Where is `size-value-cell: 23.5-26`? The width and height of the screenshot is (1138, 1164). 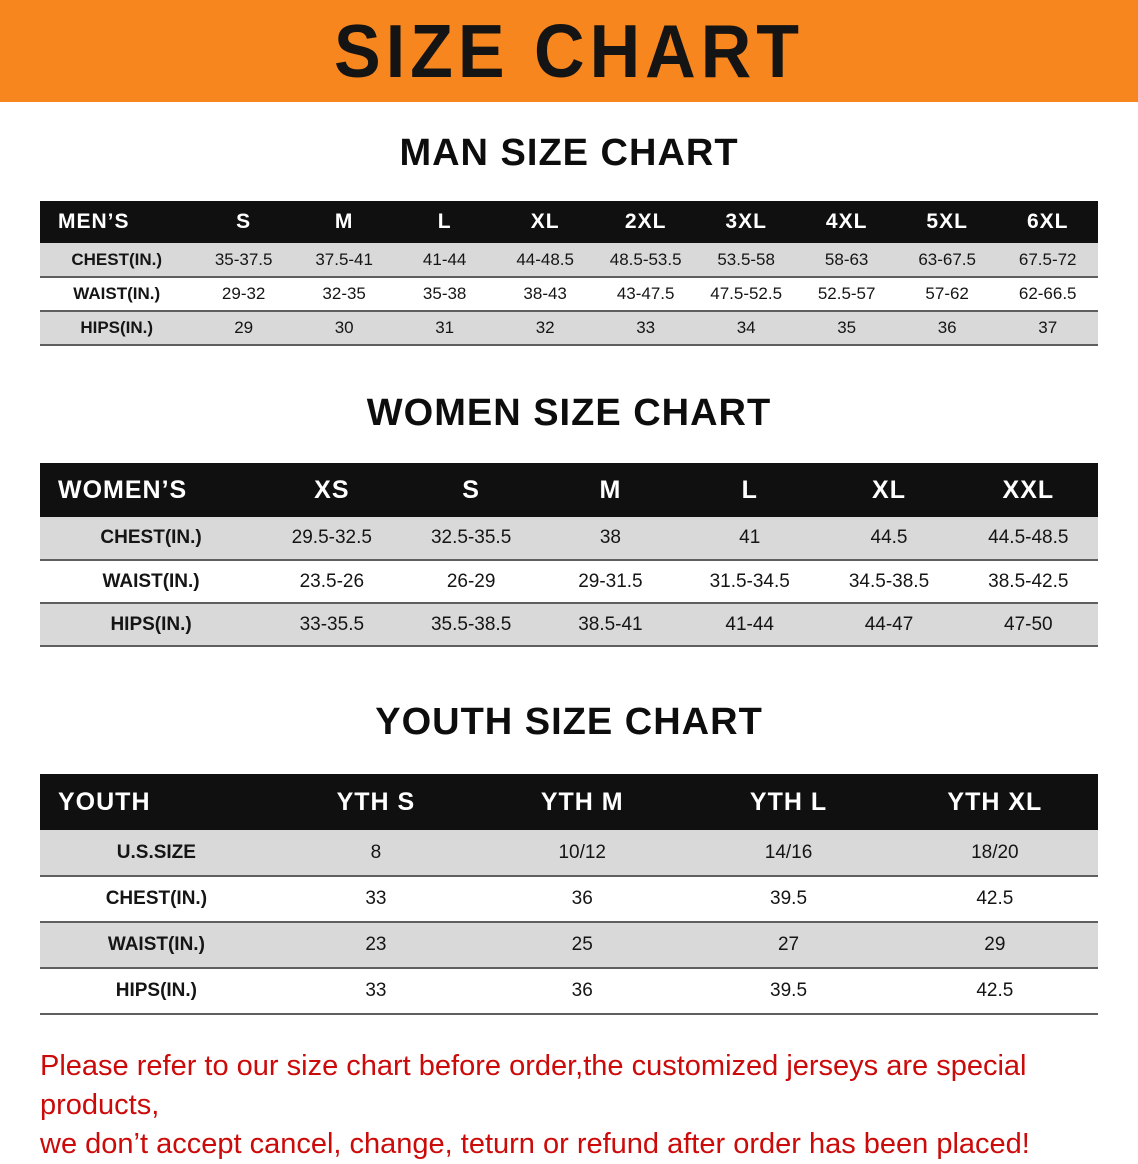
size-value-cell: 23.5-26 is located at coordinates (332, 582).